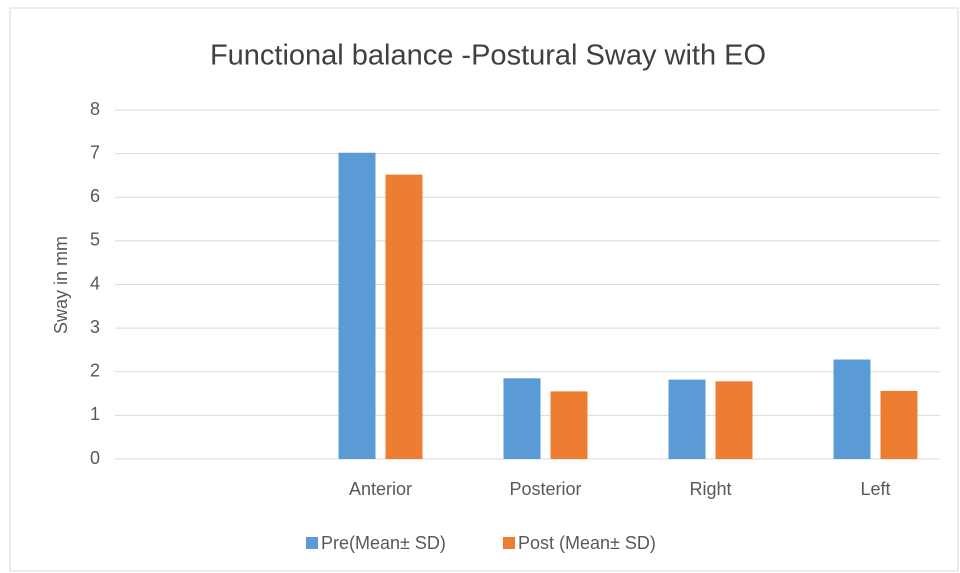 The image size is (960, 573). I want to click on y-tick-label: 2, so click(95, 371).